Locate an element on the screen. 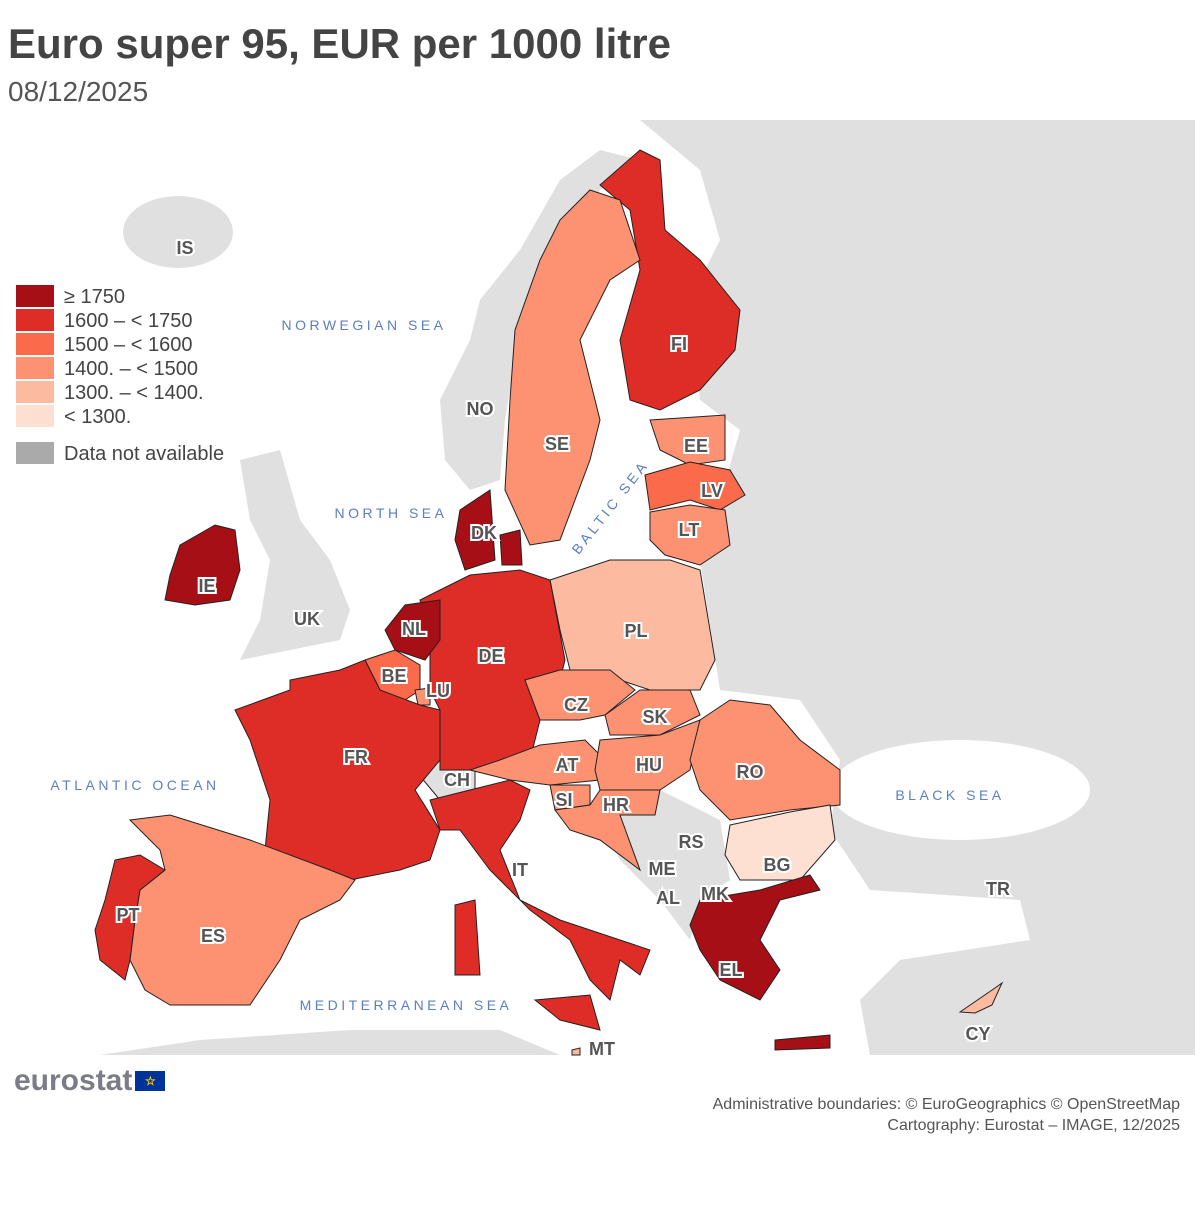  legend-item: 1400. – < 1500 is located at coordinates (120, 369).